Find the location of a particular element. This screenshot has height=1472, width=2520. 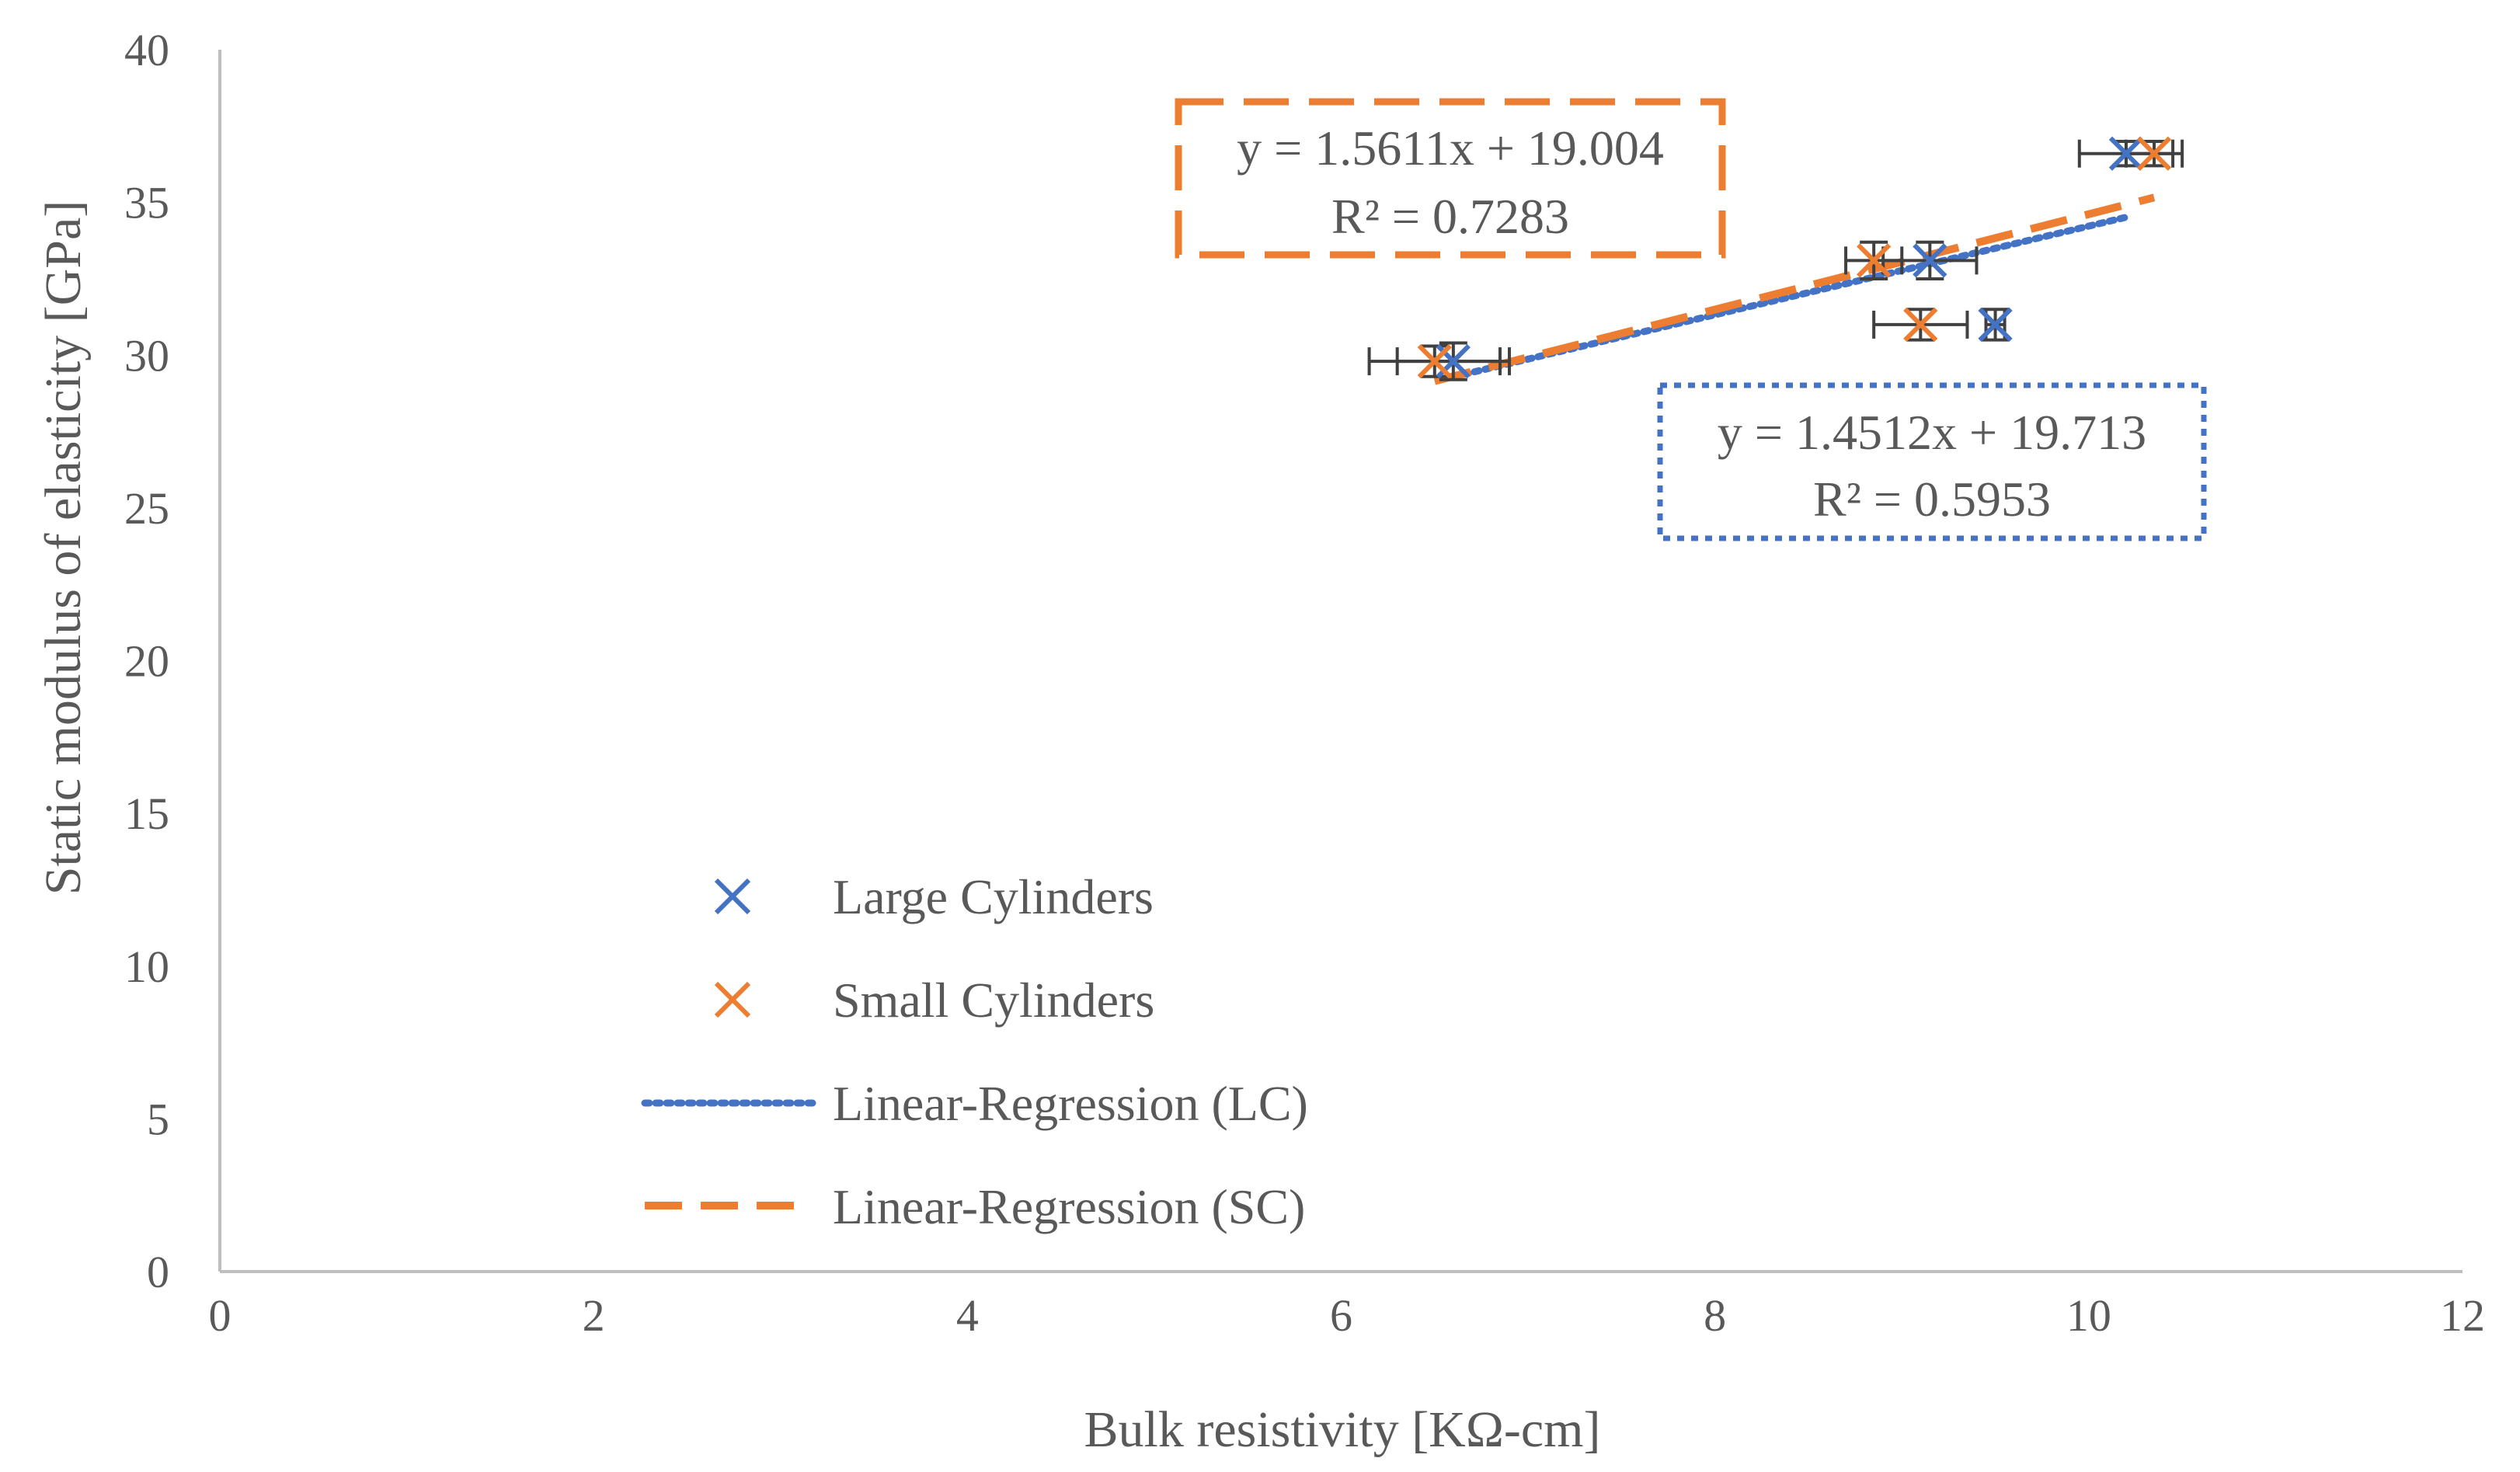

data-markers is located at coordinates (1794, 258).